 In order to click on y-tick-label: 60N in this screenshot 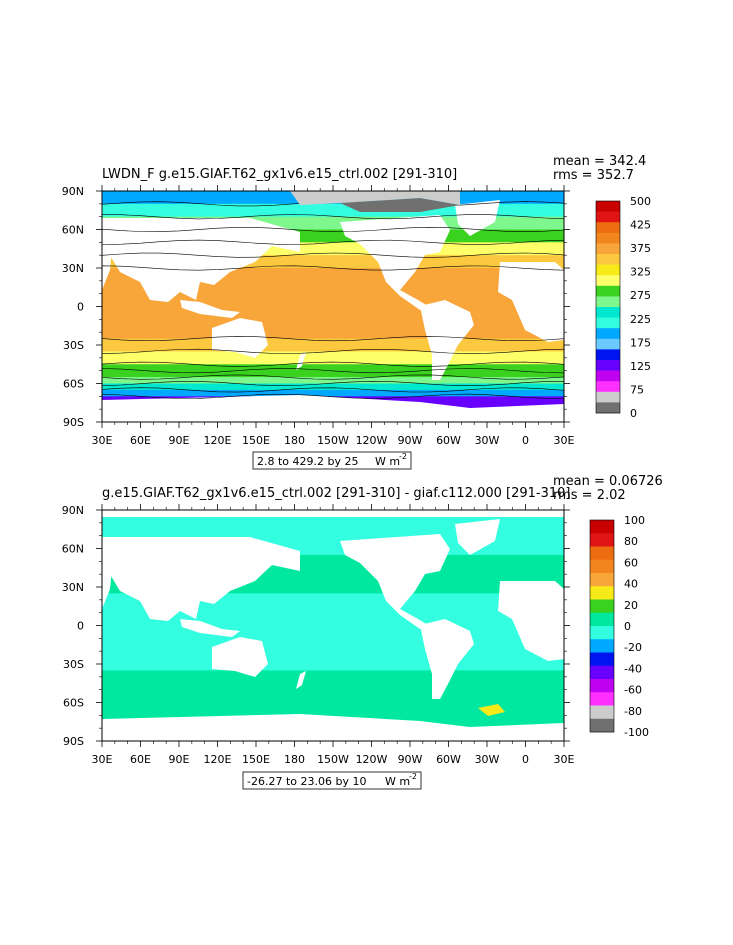, I will do `click(73, 230)`.